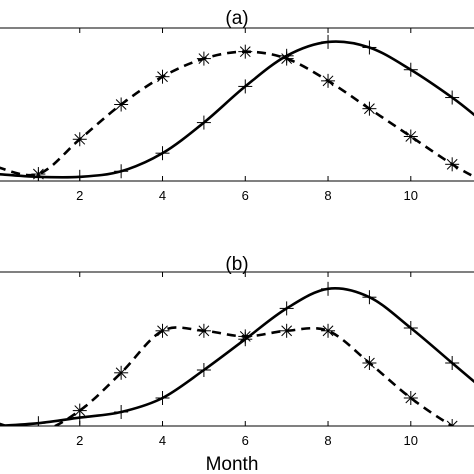 The height and width of the screenshot is (474, 474). Describe the element at coordinates (232, 464) in the screenshot. I see `x-axis-label: Month` at that location.